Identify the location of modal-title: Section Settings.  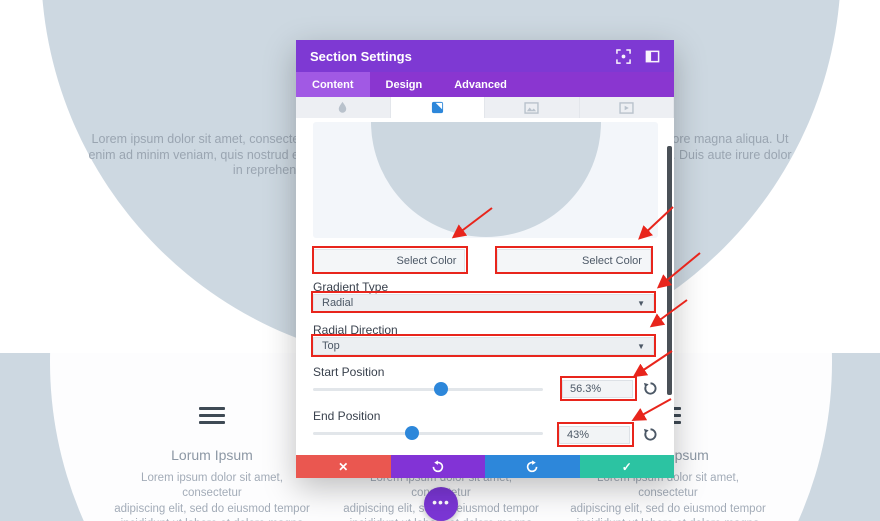
(361, 56).